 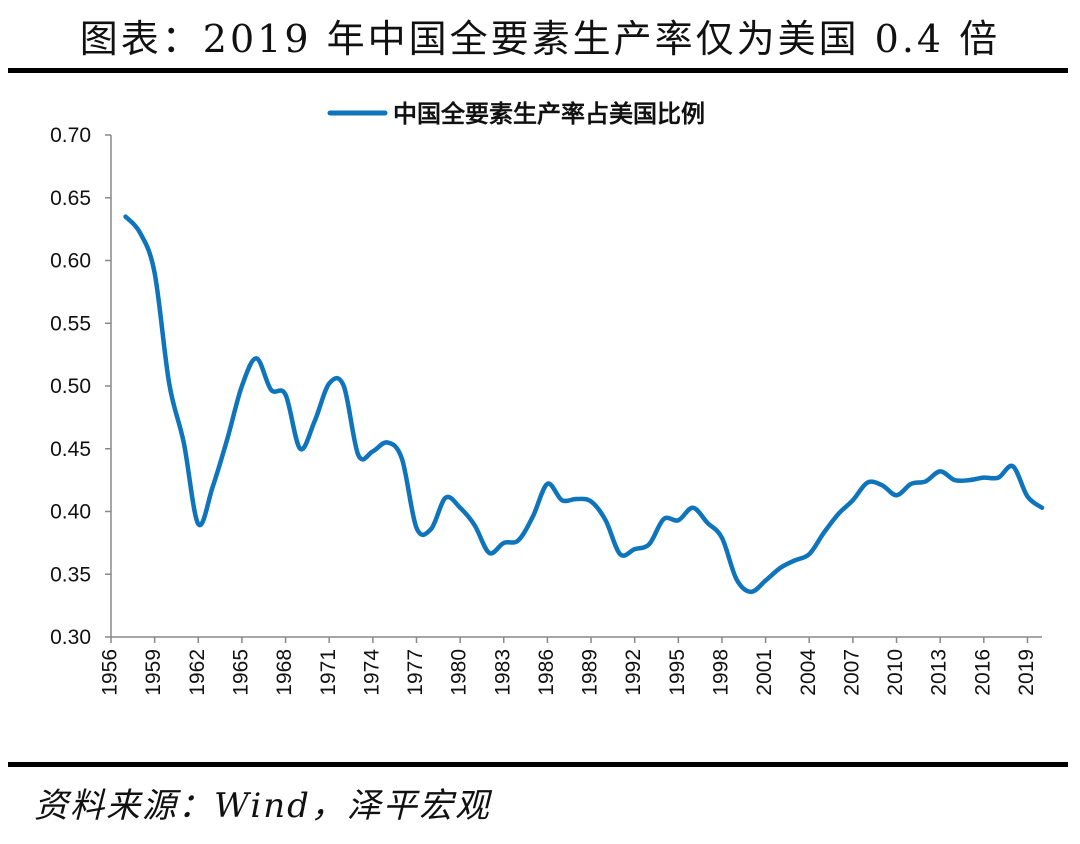 I want to click on y-tick-label: 0.50, so click(x=70, y=386).